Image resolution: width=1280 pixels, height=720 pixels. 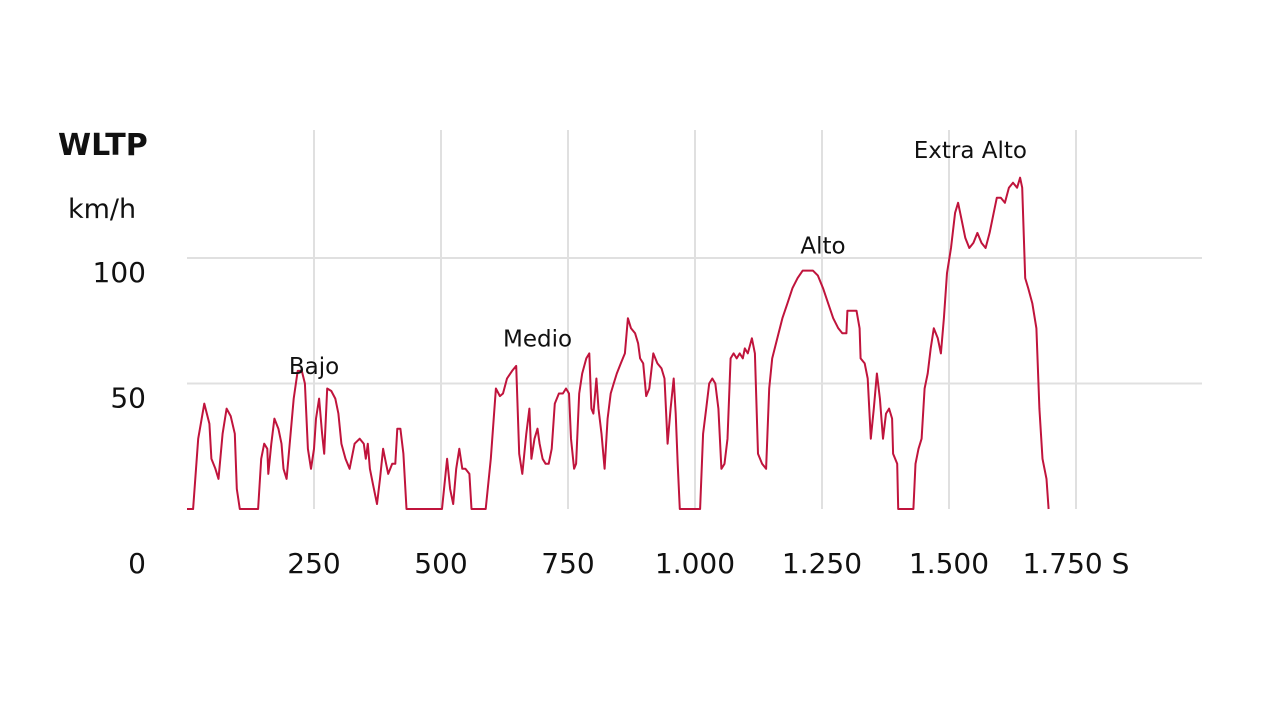 I want to click on phase-label-extra-alto: Extra Alto, so click(x=970, y=151).